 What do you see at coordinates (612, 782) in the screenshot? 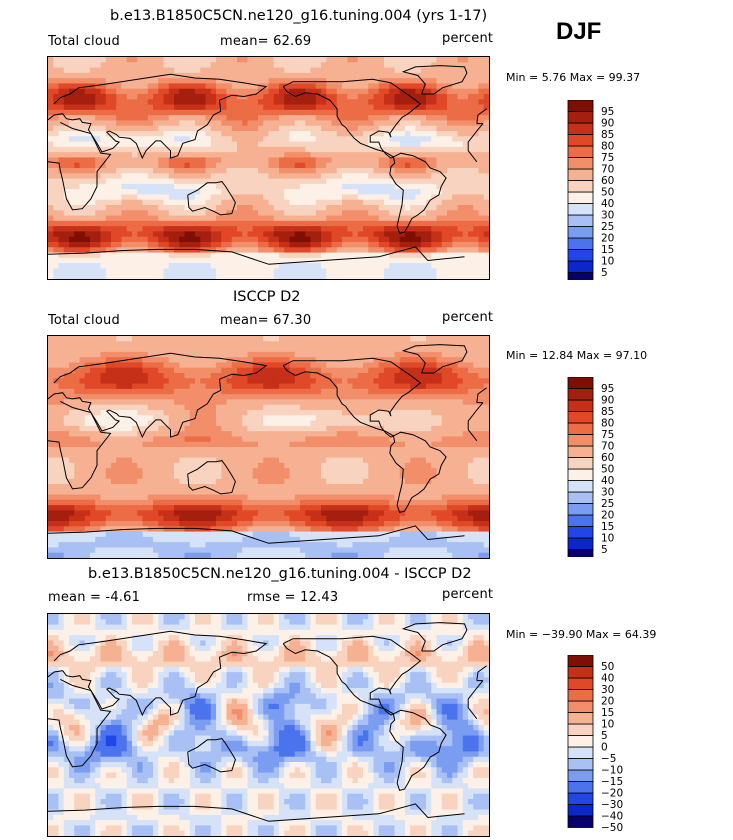
I see `panel3-colorbar-label-10: −15` at bounding box center [612, 782].